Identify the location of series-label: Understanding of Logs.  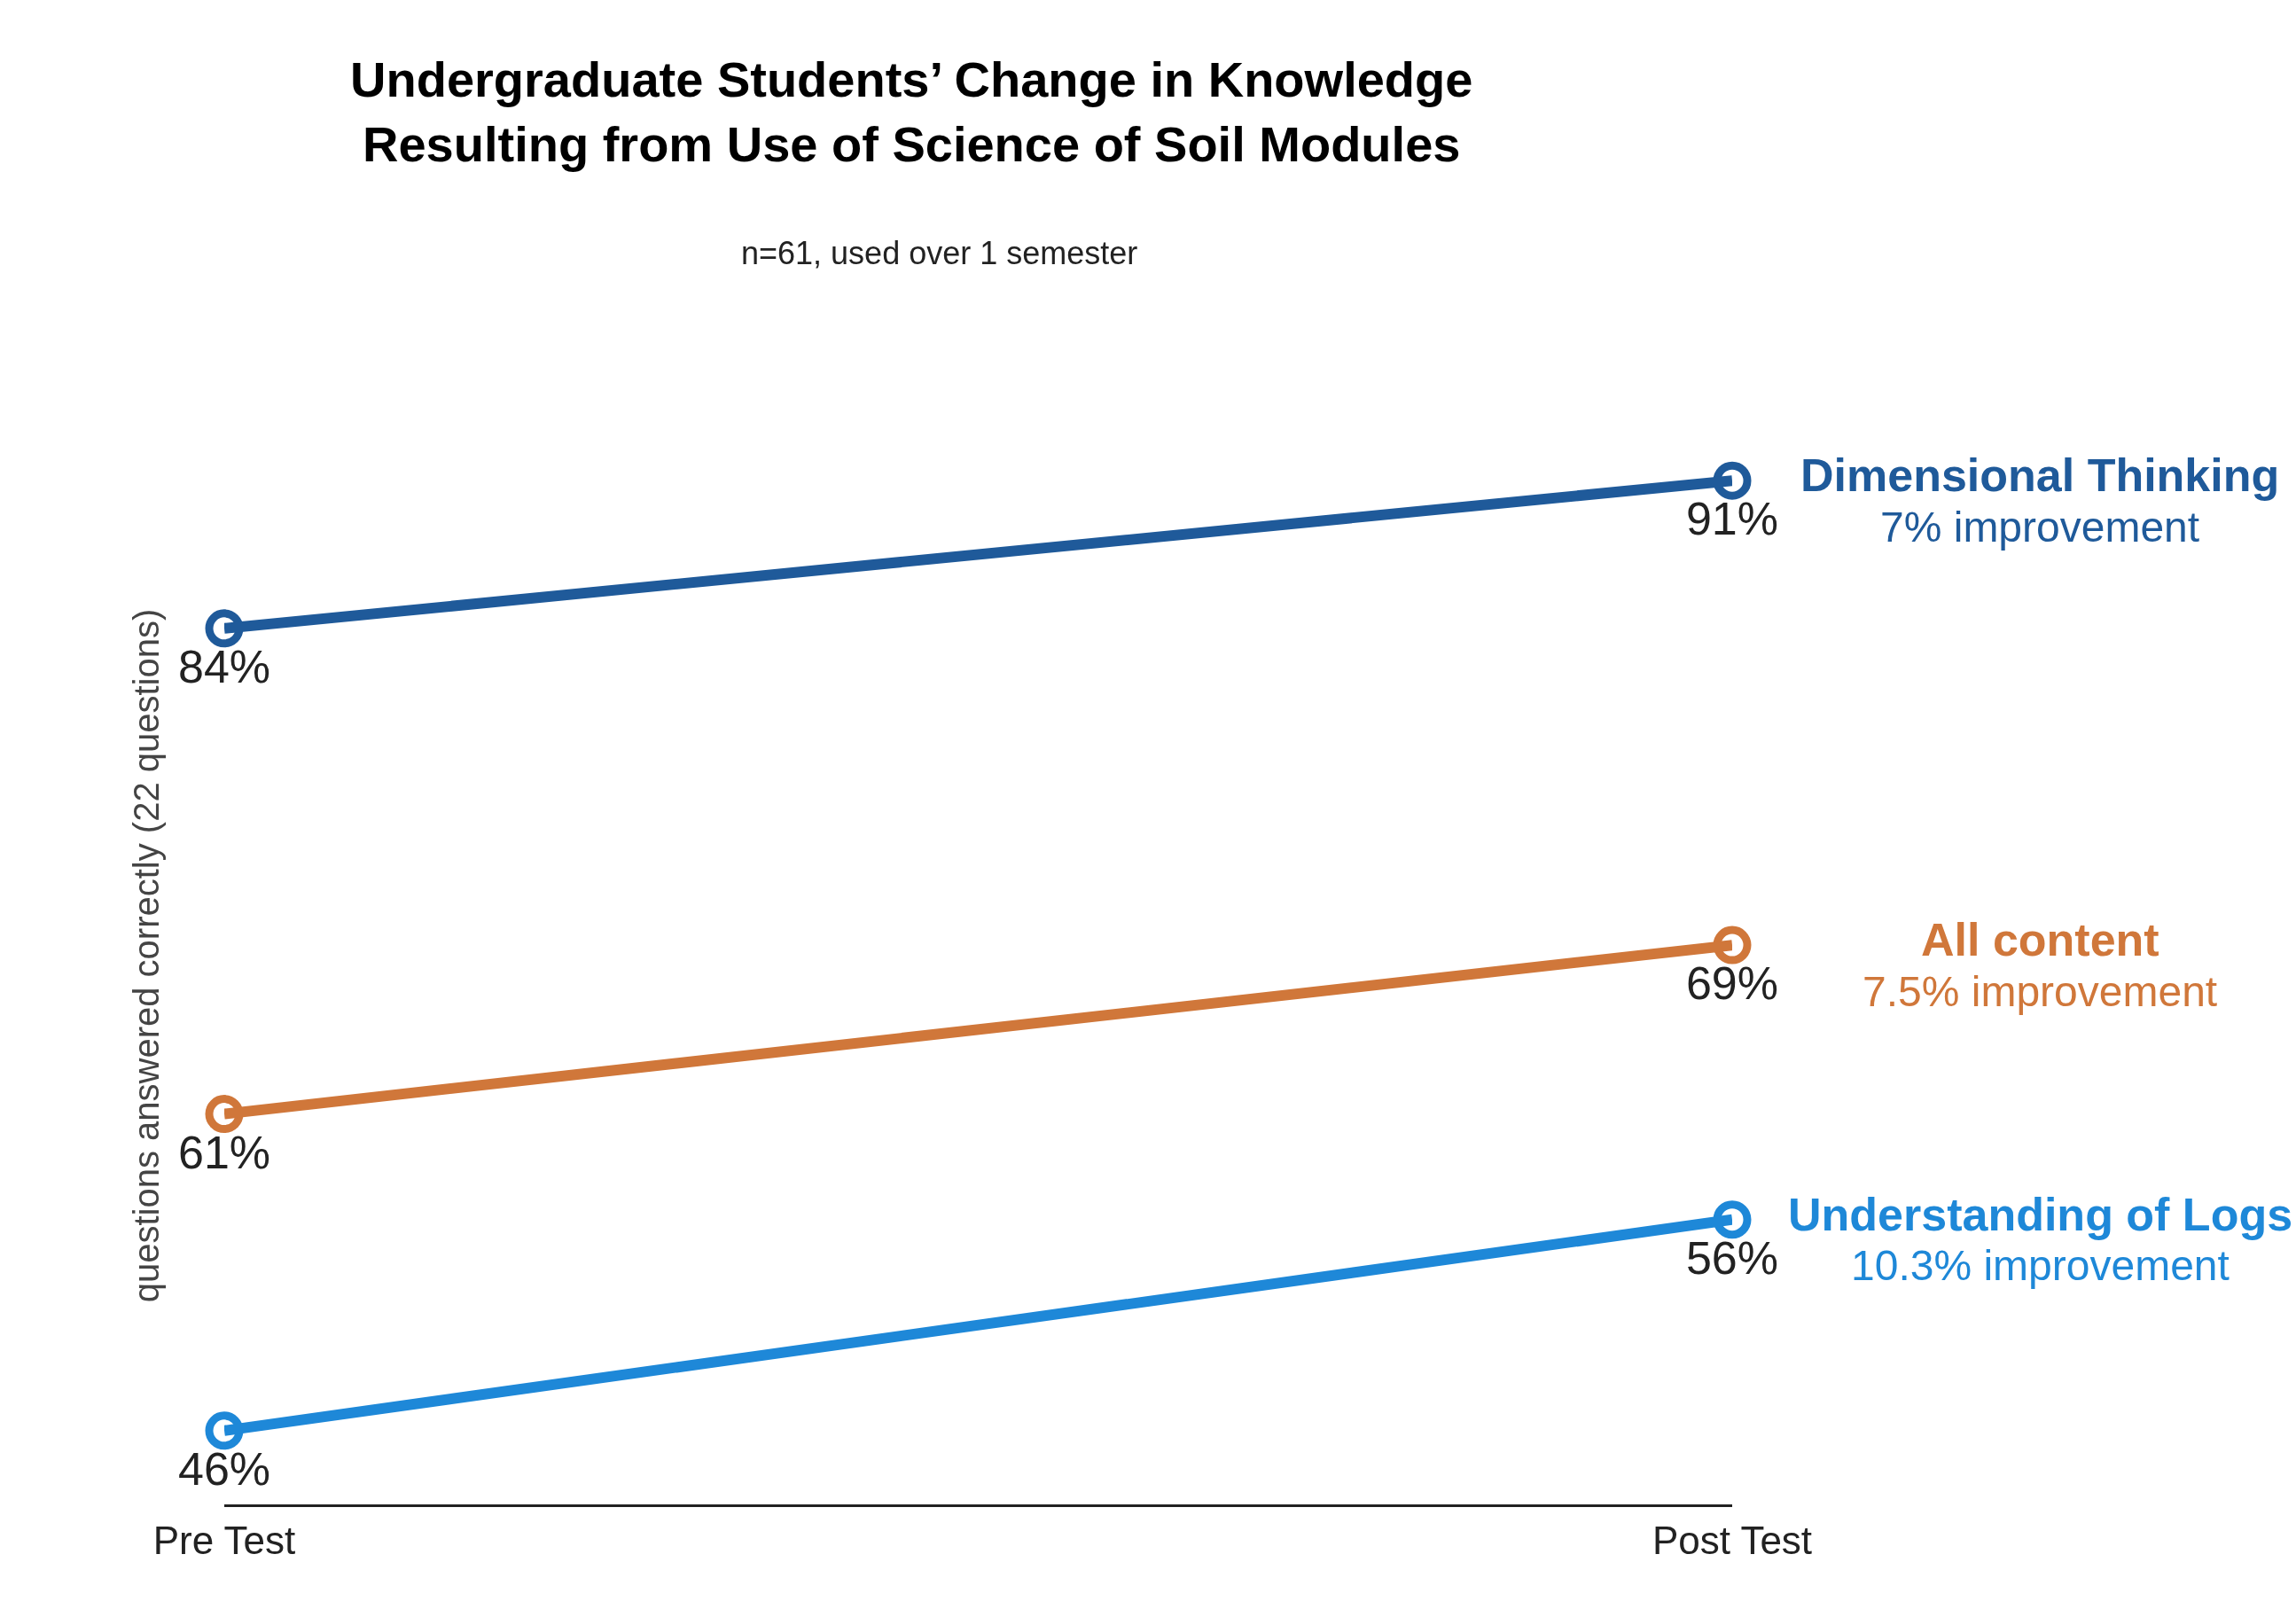
(2040, 1214).